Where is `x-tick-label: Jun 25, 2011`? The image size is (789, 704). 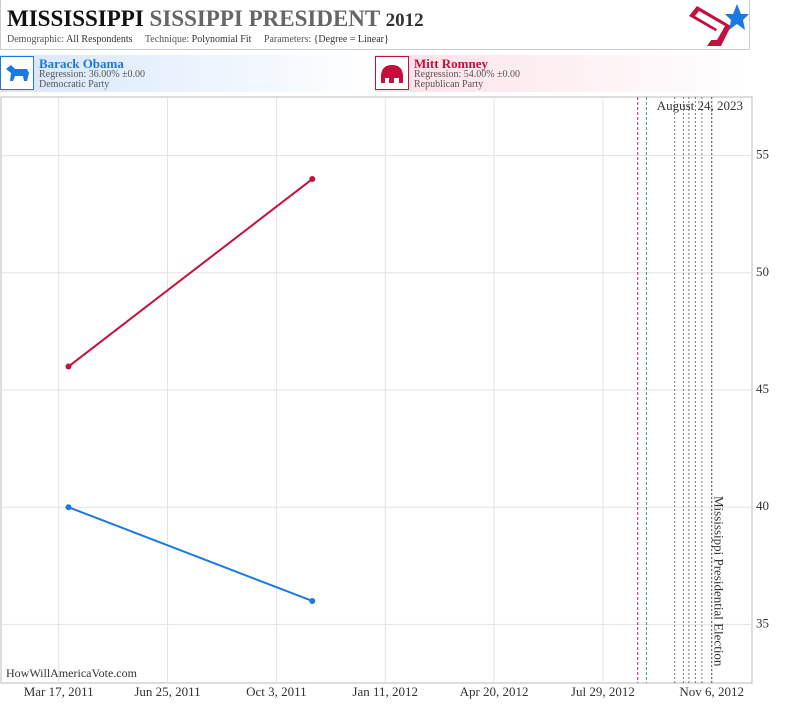 x-tick-label: Jun 25, 2011 is located at coordinates (167, 691).